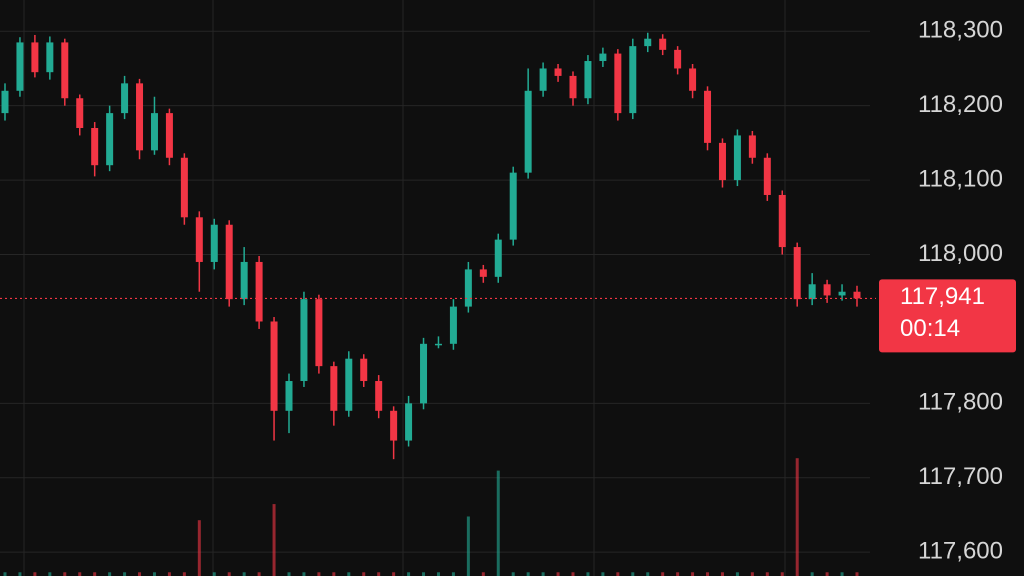  I want to click on countdown: 00:14, so click(930, 328).